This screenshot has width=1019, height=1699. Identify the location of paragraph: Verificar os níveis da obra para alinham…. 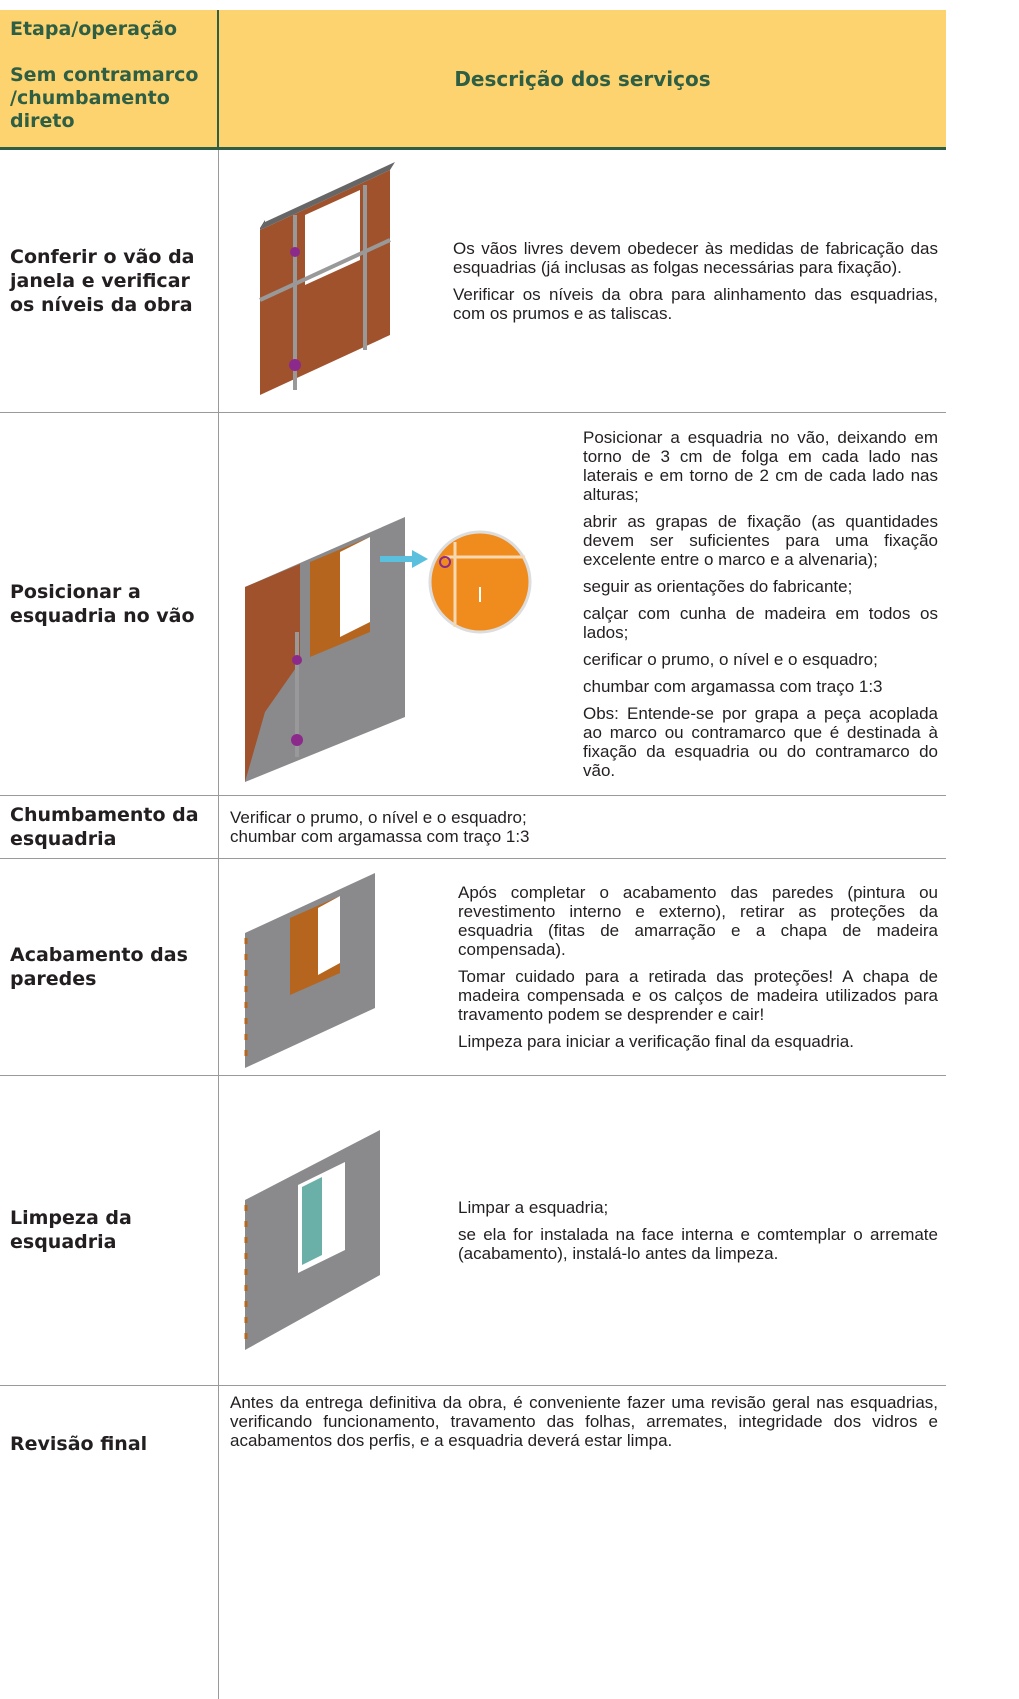
(695, 304).